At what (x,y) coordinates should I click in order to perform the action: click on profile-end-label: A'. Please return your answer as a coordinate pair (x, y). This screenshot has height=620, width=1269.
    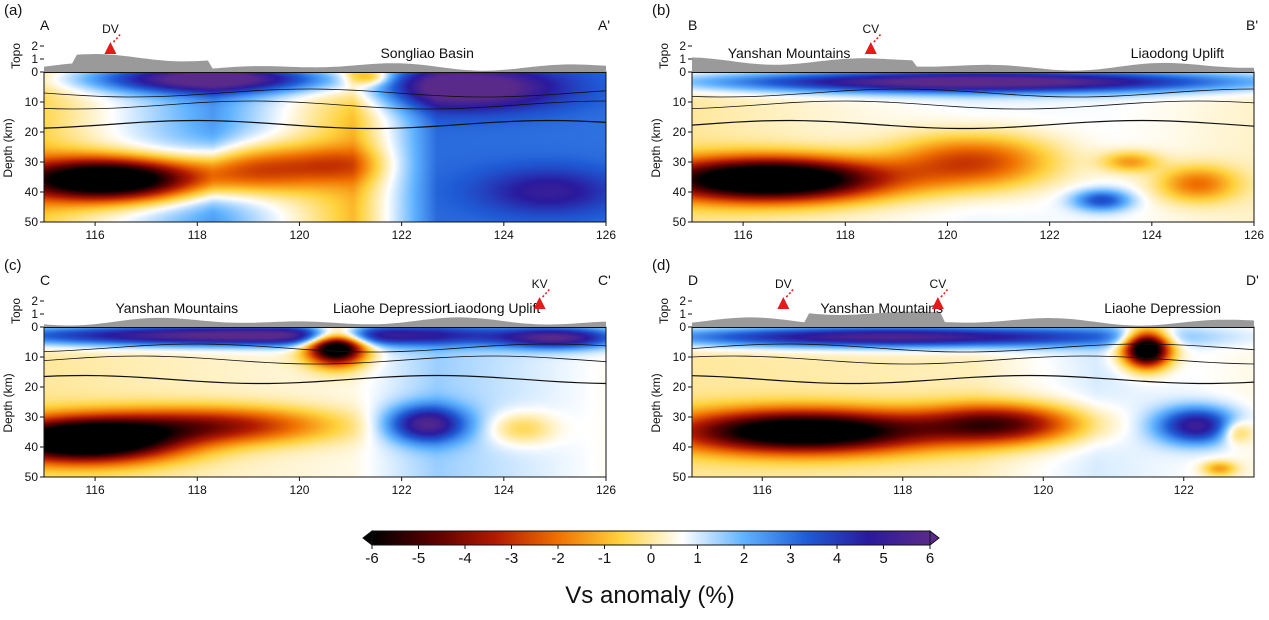
    Looking at the image, I should click on (604, 25).